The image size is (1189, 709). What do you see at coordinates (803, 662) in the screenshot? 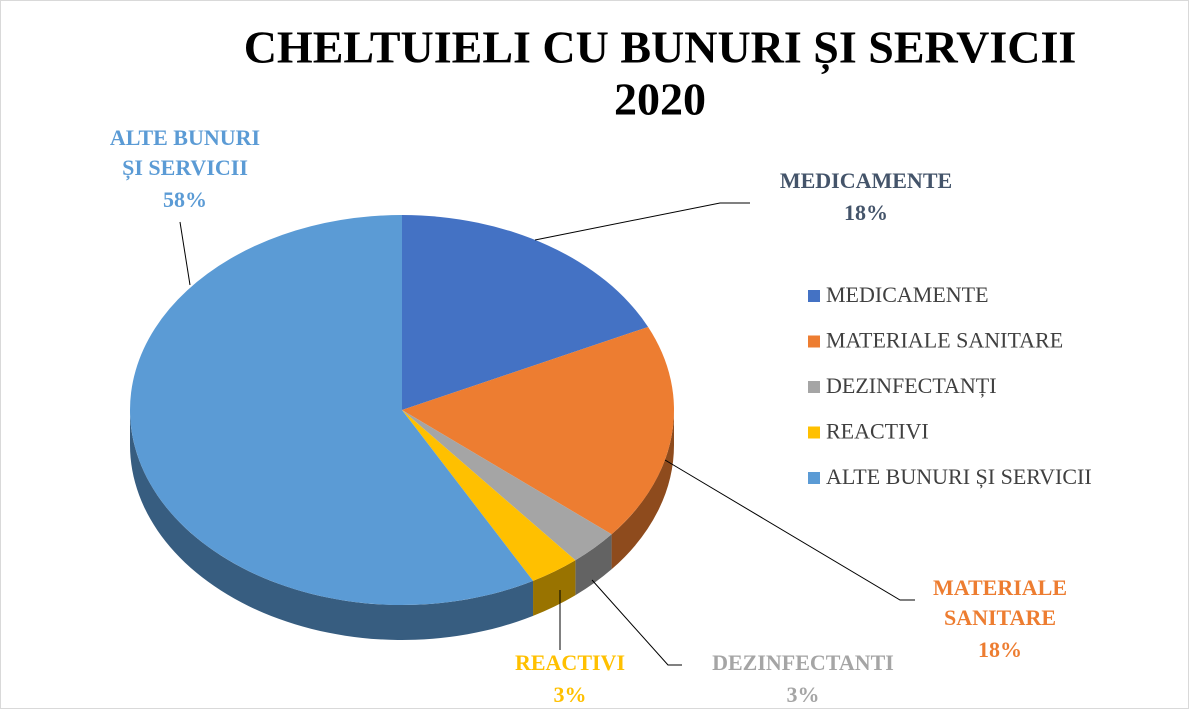
I see `data-label: DEZINFECTANTI` at bounding box center [803, 662].